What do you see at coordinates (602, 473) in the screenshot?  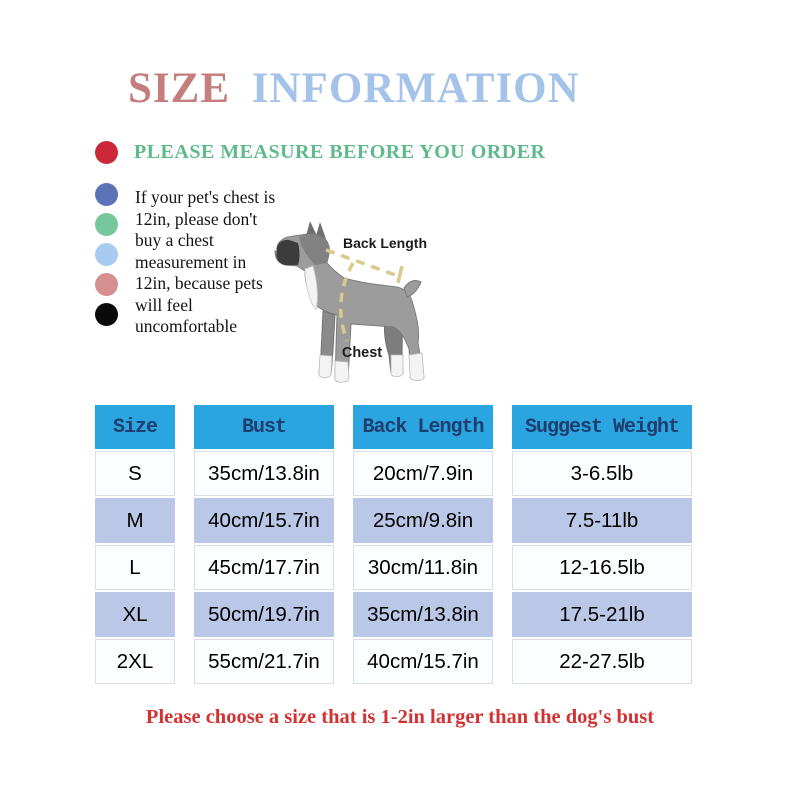 I see `table-cell: 3-6.5lb` at bounding box center [602, 473].